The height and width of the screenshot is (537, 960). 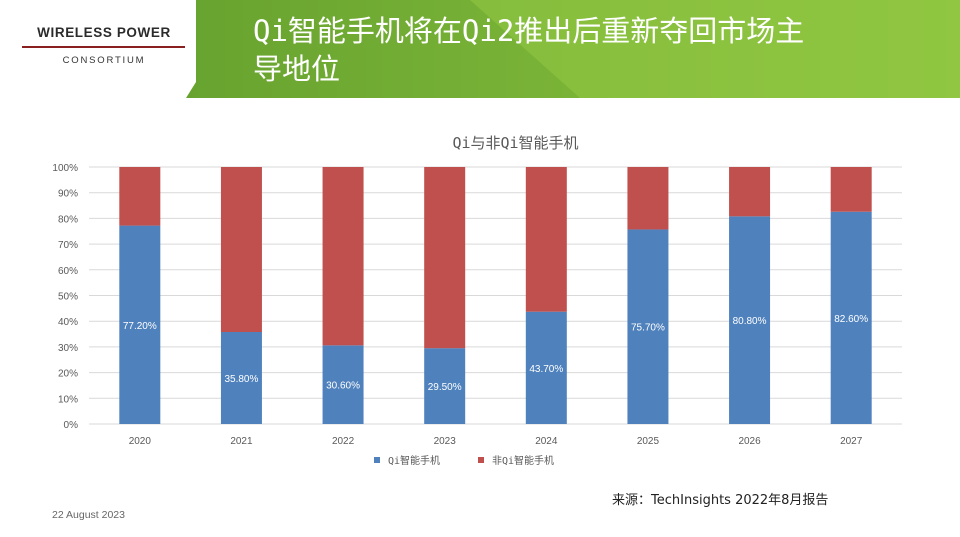 I want to click on slide-title-line-2: 导地位, so click(x=297, y=69).